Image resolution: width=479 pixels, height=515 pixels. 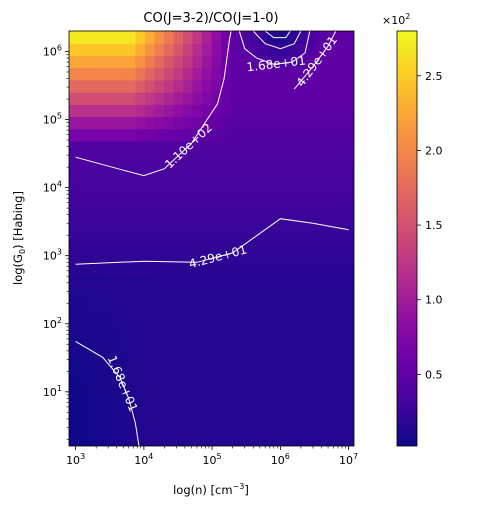 I want to click on y-tick-label: 102, so click(x=52, y=323).